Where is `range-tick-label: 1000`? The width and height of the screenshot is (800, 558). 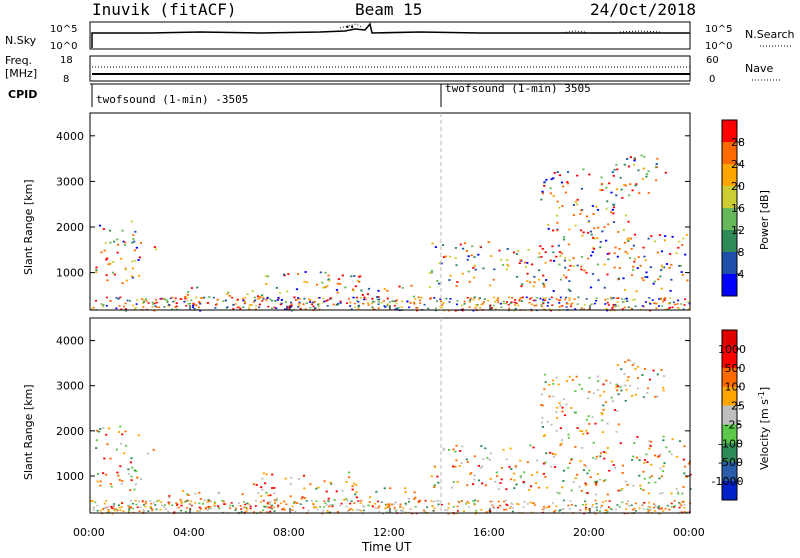
range-tick-label: 1000 is located at coordinates (70, 273).